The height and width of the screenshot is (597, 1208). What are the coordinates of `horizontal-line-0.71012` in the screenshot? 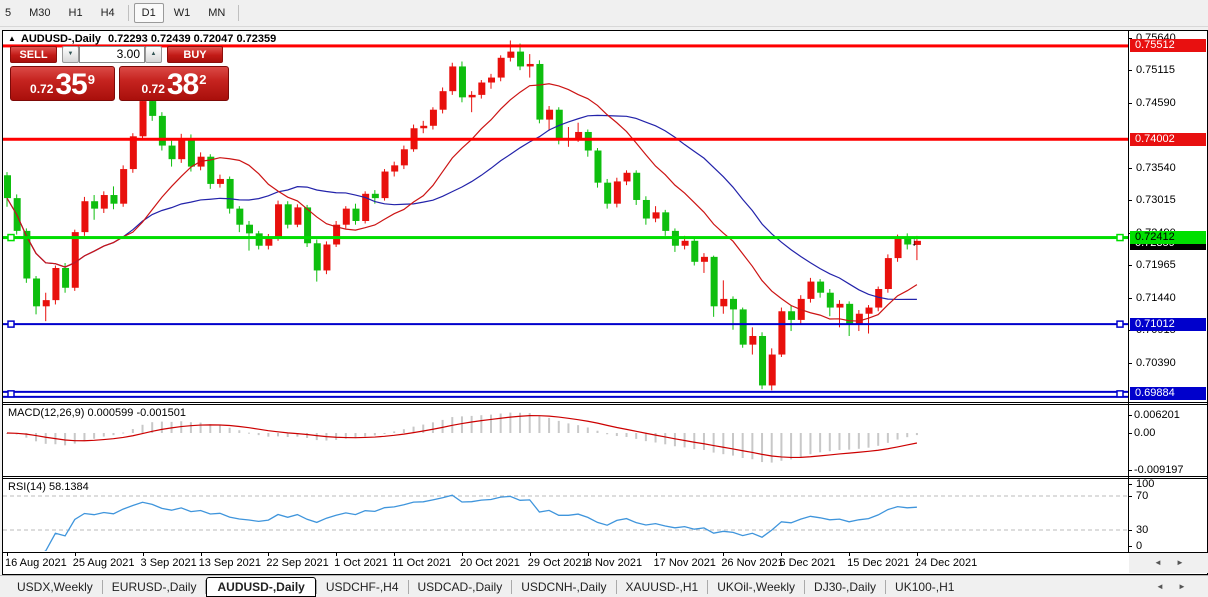 It's located at (565, 324).